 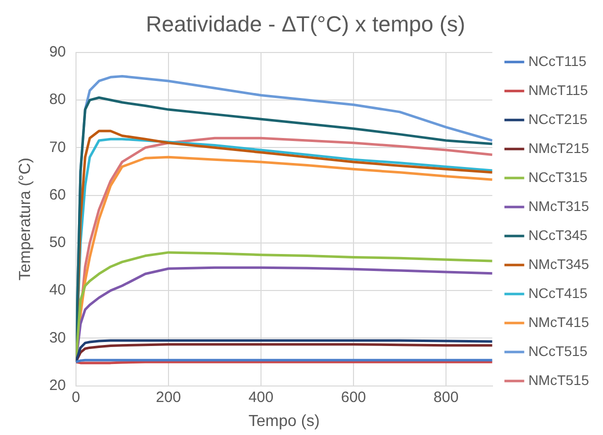 I want to click on y-tick-label: 60, so click(x=57, y=195).